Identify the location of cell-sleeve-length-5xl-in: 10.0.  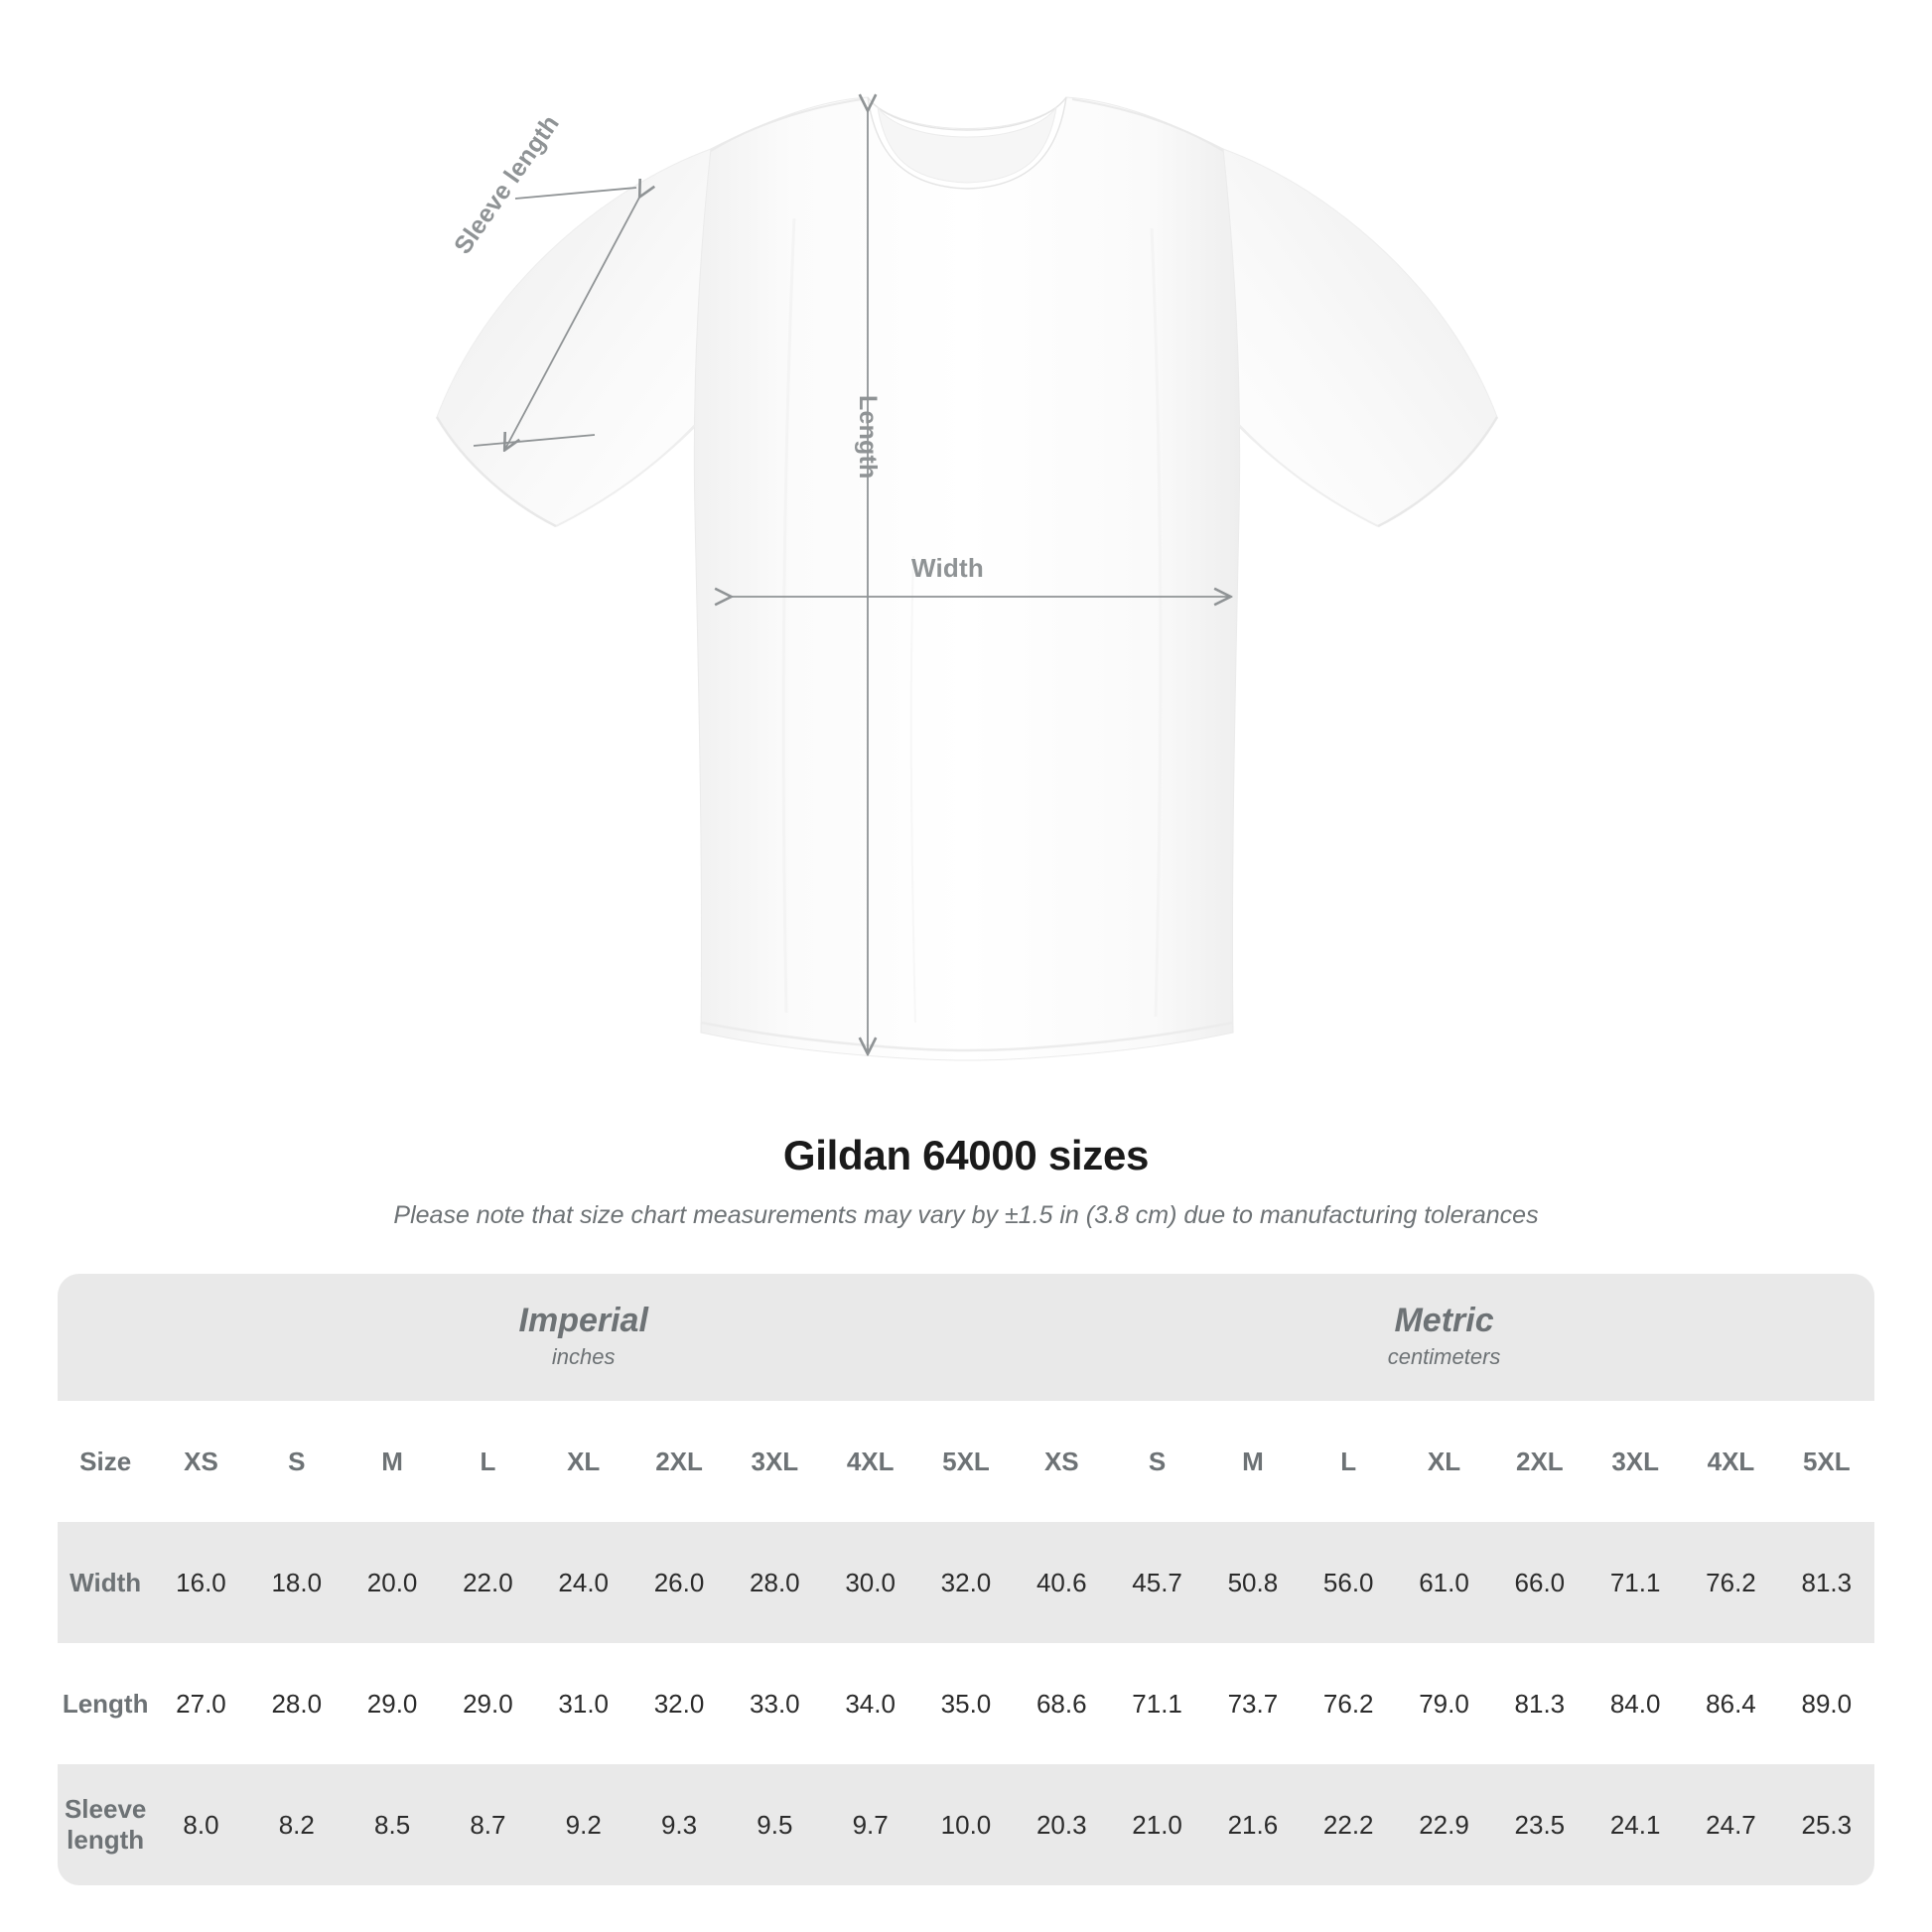
(966, 1825).